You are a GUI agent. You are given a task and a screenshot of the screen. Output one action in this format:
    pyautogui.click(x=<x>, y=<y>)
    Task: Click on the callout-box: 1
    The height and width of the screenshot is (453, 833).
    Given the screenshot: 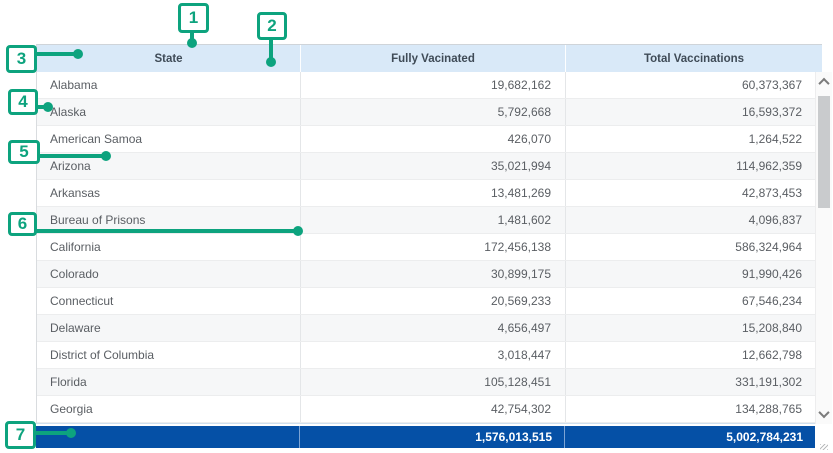 What is the action you would take?
    pyautogui.click(x=193, y=18)
    